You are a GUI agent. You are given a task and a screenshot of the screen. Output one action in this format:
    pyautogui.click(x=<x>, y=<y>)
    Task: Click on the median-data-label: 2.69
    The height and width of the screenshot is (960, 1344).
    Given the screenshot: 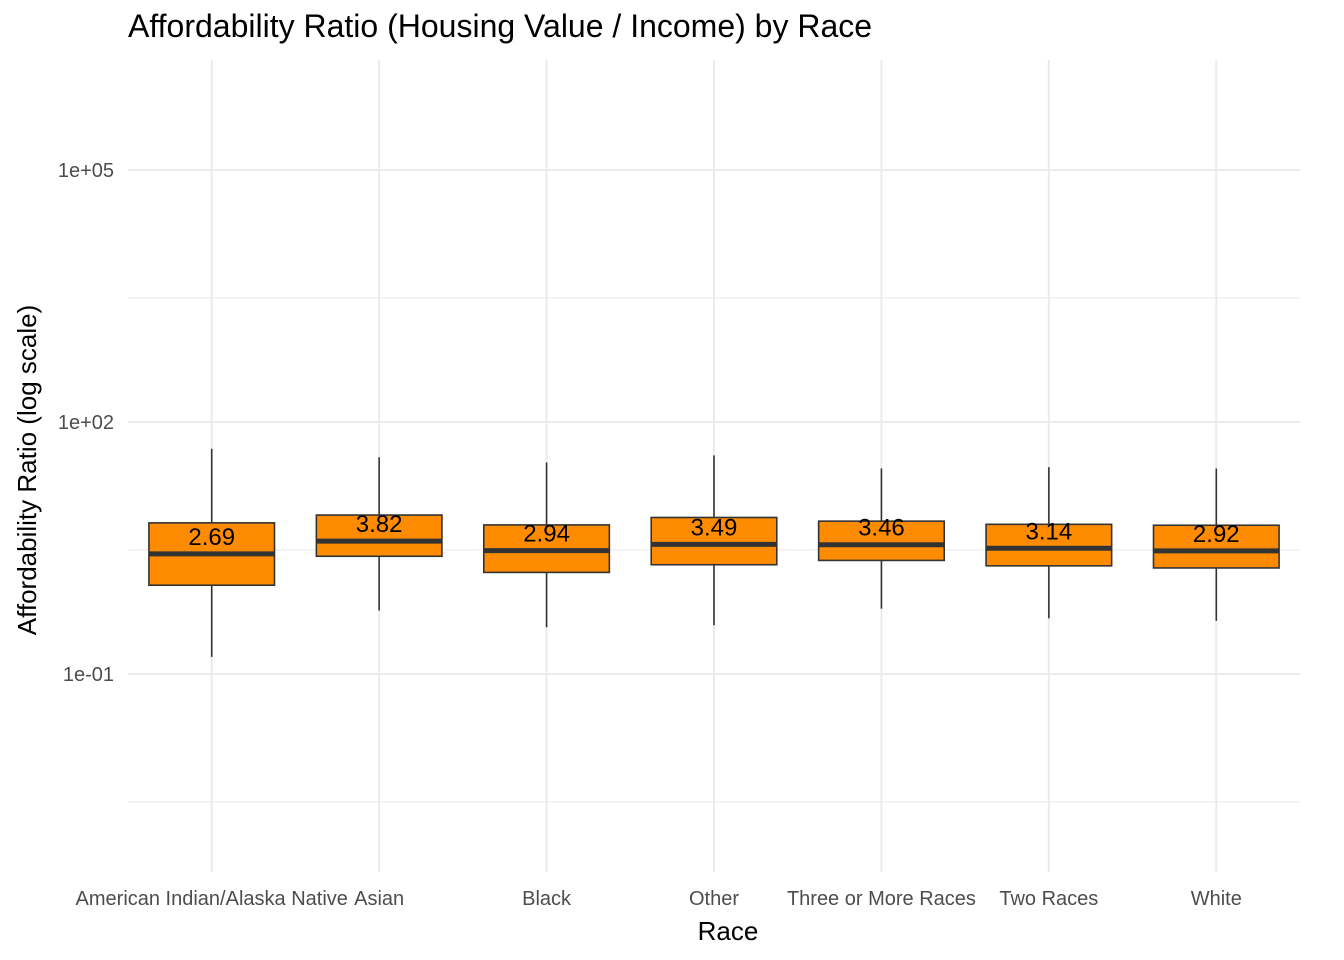 What is the action you would take?
    pyautogui.click(x=211, y=537)
    